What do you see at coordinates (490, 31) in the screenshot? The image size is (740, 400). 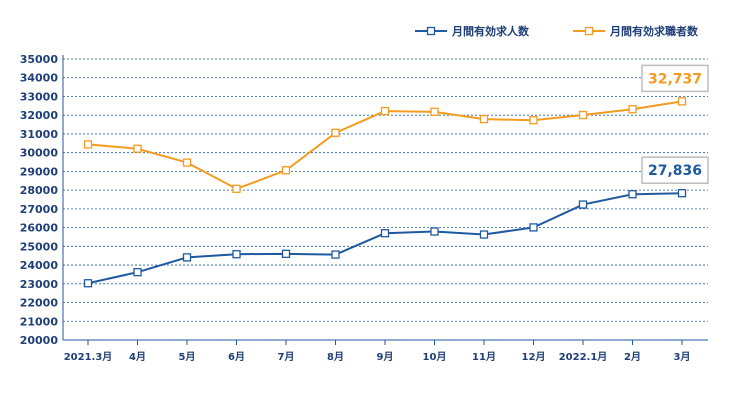 I see `legend-label: 月間有効求人数` at bounding box center [490, 31].